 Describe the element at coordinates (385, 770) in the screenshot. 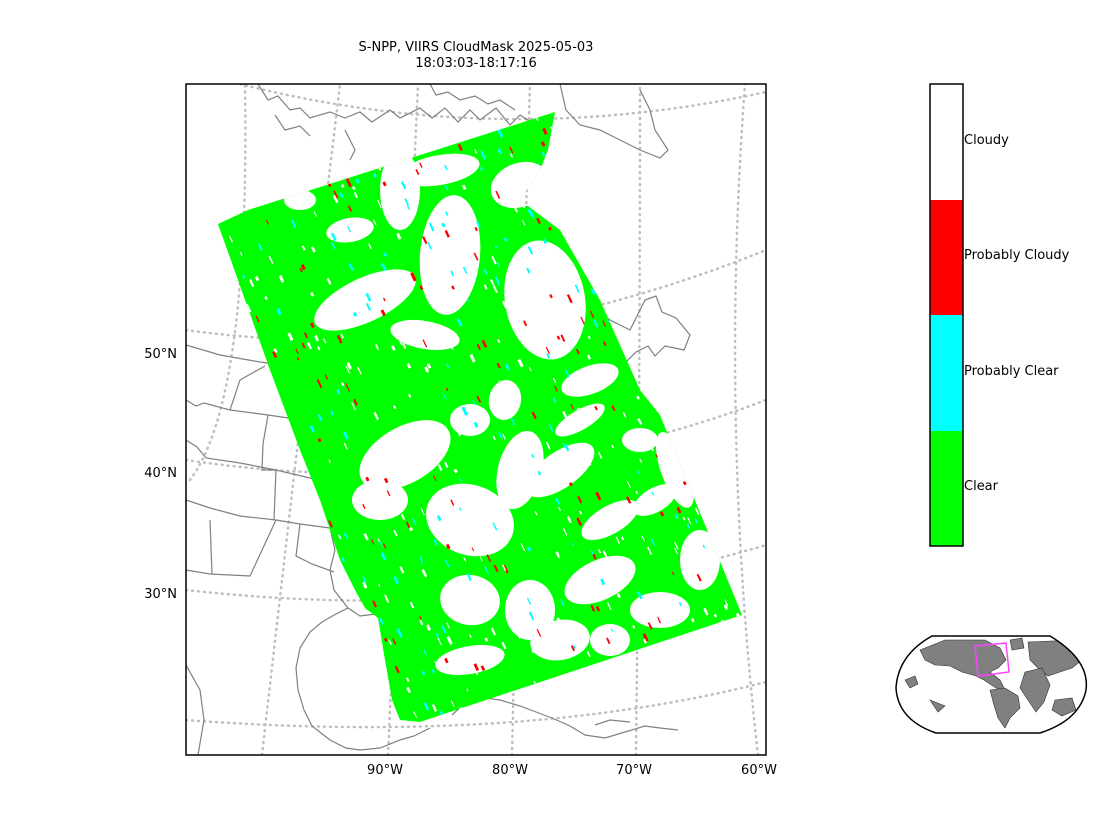

I see `lon-label-90w: 90°W` at that location.